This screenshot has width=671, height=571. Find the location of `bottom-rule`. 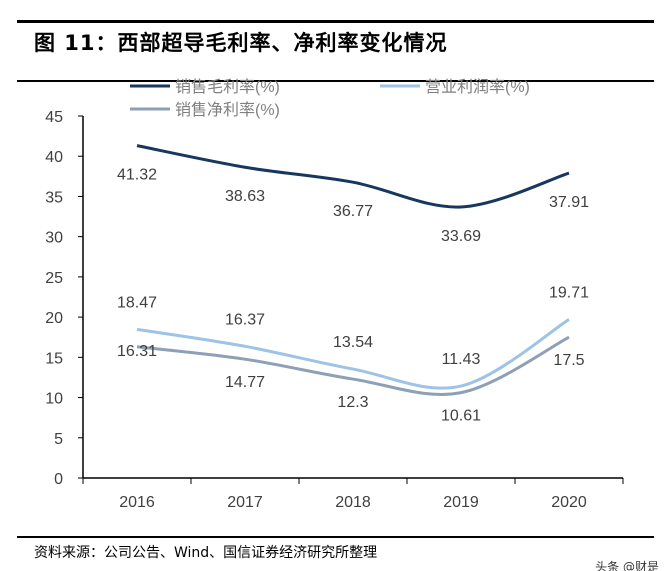

bottom-rule is located at coordinates (335, 537).